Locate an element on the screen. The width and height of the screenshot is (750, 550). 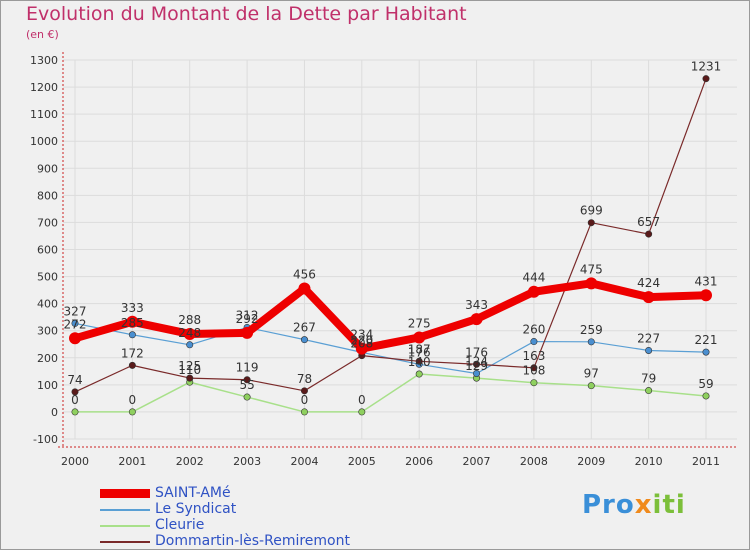
y-tick-label: 900 is located at coordinates (47, 168).